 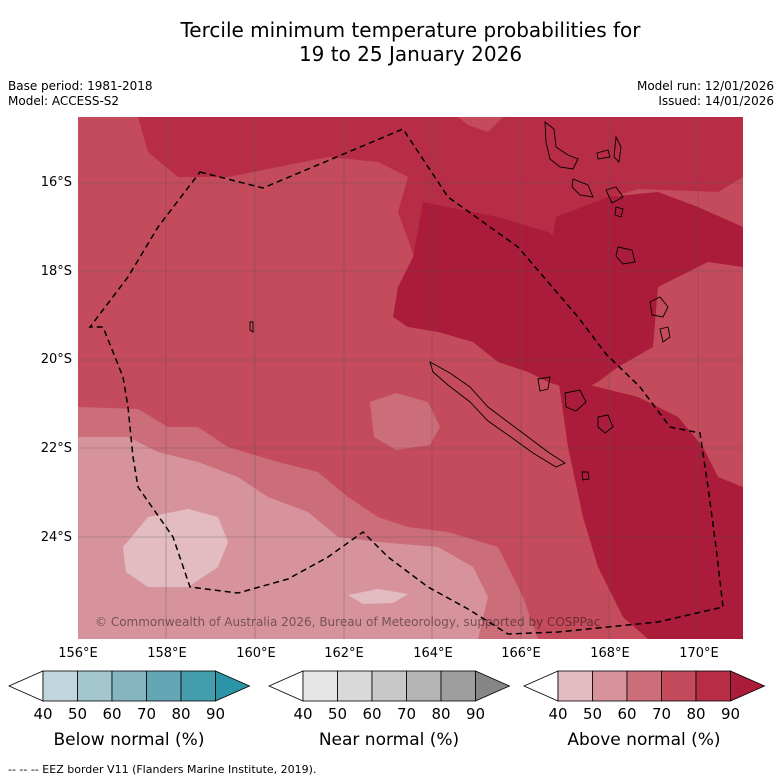 What do you see at coordinates (256, 653) in the screenshot?
I see `lon-label: 160°E` at bounding box center [256, 653].